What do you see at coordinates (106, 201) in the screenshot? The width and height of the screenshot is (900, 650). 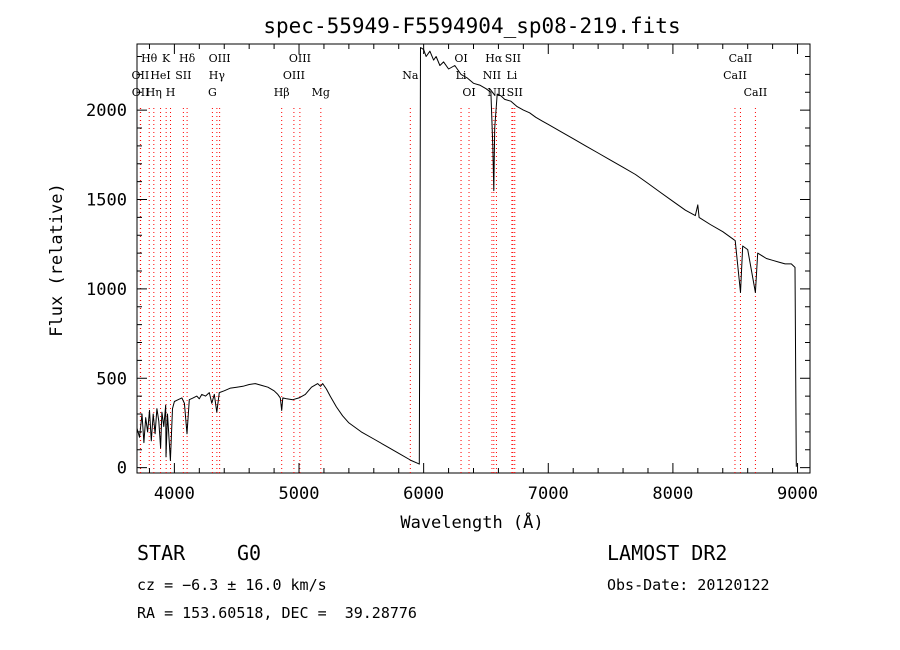 I see `y-tick-label: 1500` at bounding box center [106, 201].